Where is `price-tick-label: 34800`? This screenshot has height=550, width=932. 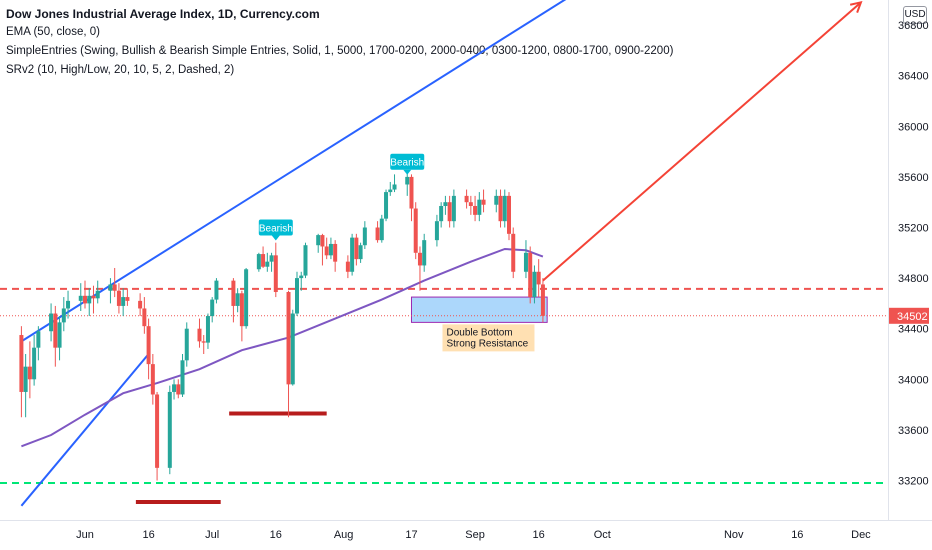
price-tick-label: 34800 is located at coordinates (913, 279).